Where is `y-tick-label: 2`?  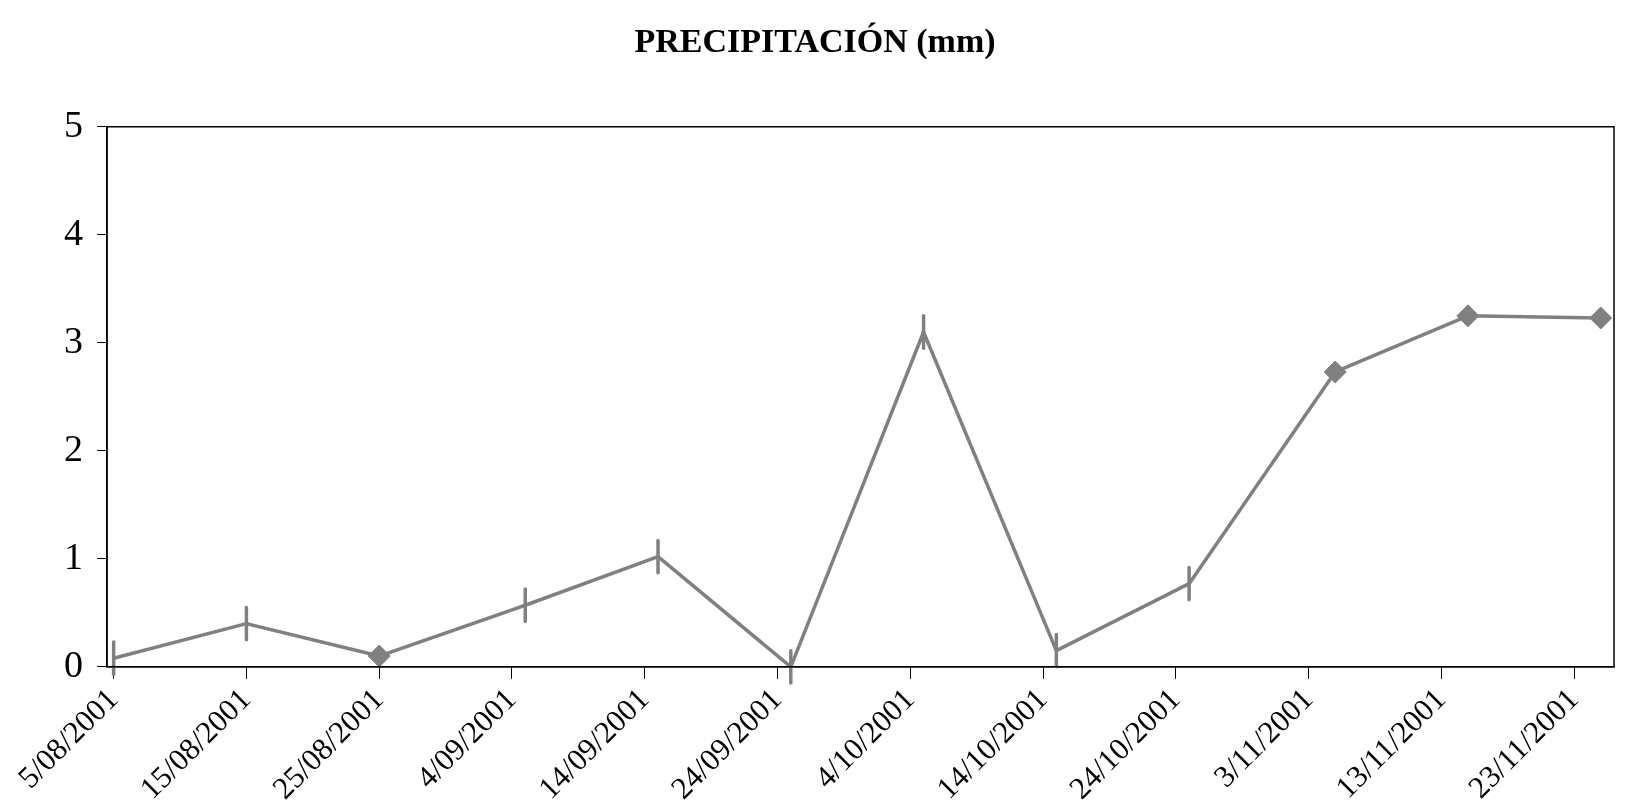
y-tick-label: 2 is located at coordinates (73, 447).